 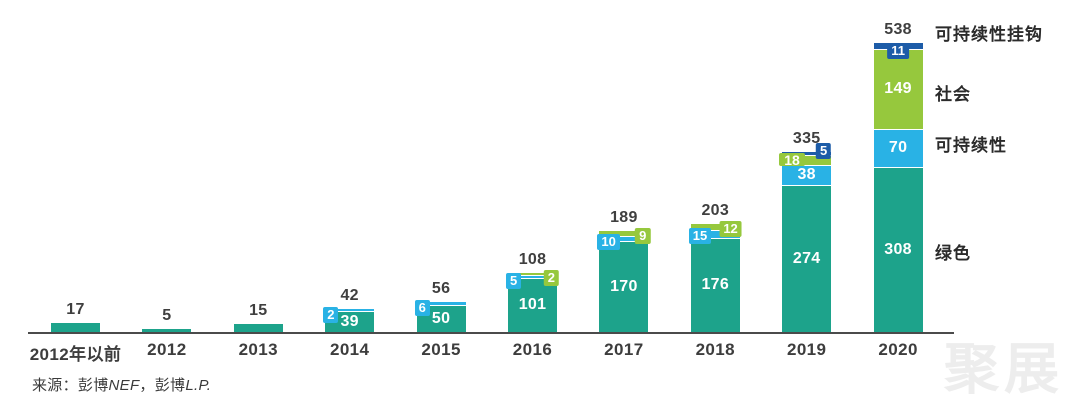 I want to click on segment-value-label: 70, so click(x=898, y=147).